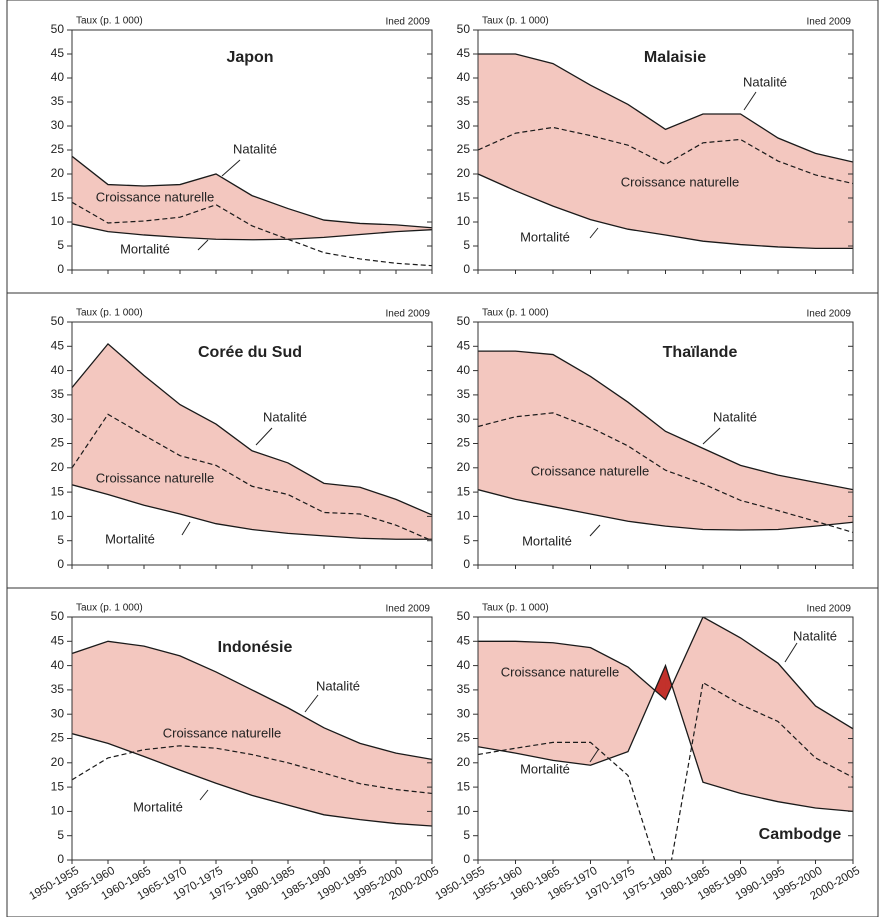 This screenshot has width=885, height=917. What do you see at coordinates (800, 834) in the screenshot?
I see `panel-title: Cambodge` at bounding box center [800, 834].